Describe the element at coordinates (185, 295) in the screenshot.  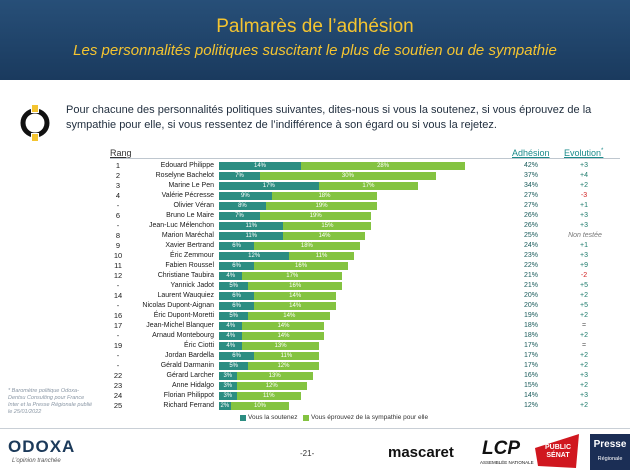
I see `politician-name: Laurent Wauquiez` at that location.